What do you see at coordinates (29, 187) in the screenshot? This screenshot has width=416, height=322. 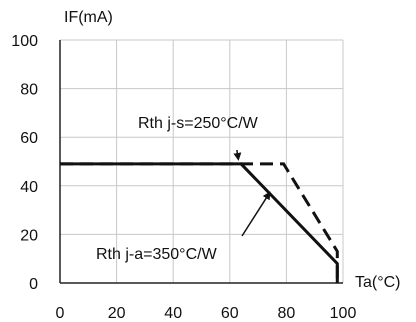 I see `y-tick-label-2: 40` at bounding box center [29, 187].